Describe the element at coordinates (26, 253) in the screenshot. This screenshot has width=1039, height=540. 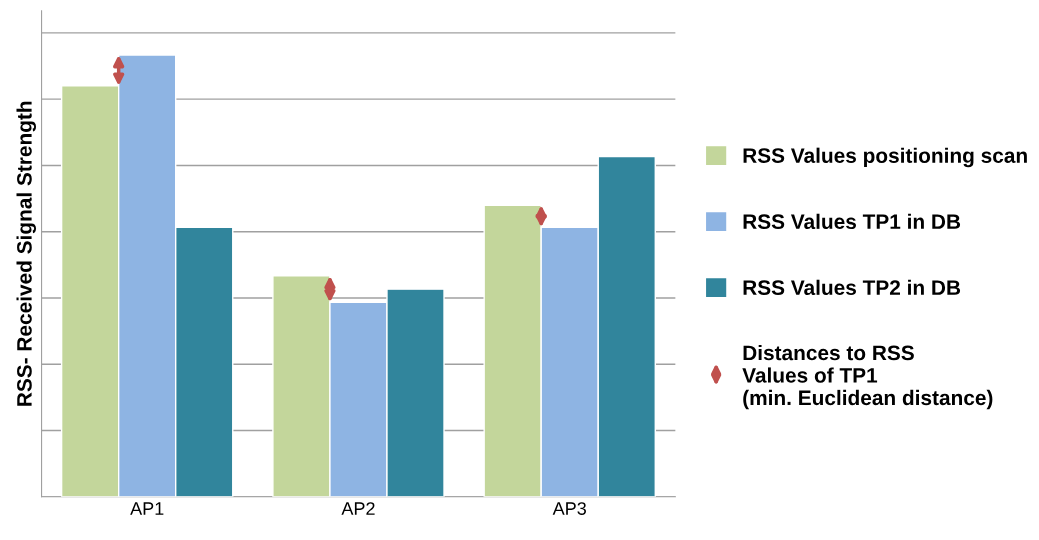
I see `y-axis-title: RSS- Received Signal Strength` at that location.